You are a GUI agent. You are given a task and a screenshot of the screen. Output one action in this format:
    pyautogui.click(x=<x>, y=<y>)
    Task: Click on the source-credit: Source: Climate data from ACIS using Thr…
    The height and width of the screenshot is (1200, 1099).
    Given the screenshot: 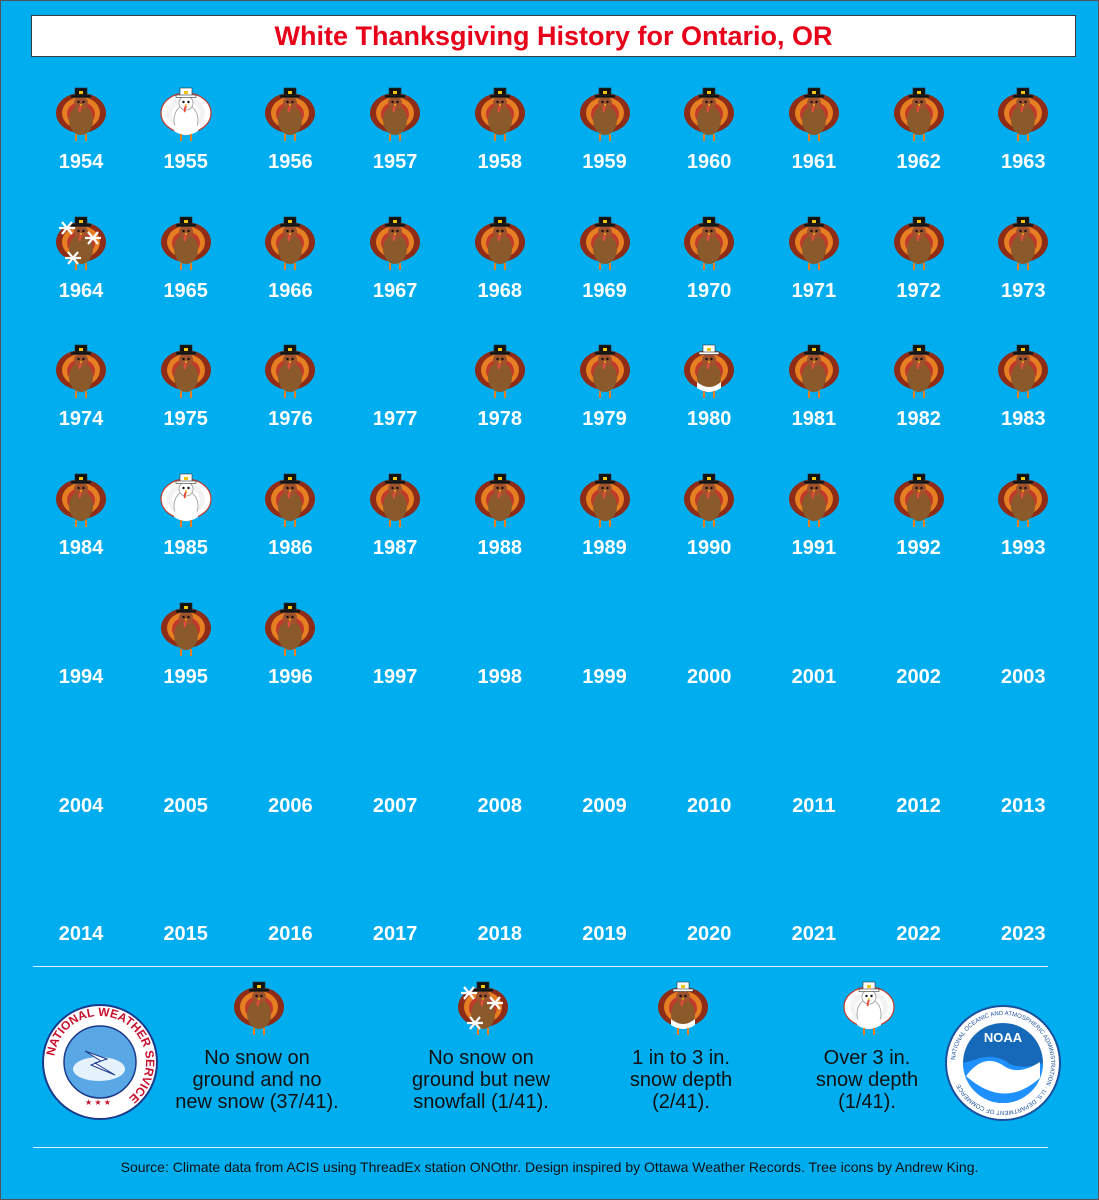 What is the action you would take?
    pyautogui.click(x=549, y=1167)
    